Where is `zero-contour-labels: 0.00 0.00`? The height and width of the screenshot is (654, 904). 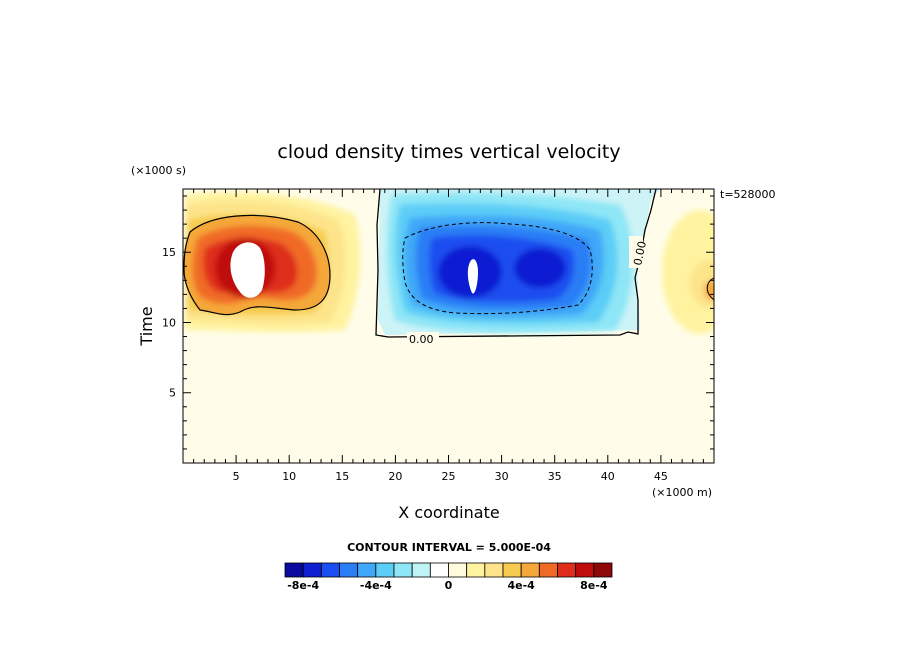 zero-contour-labels: 0.00 0.00 is located at coordinates (529, 293).